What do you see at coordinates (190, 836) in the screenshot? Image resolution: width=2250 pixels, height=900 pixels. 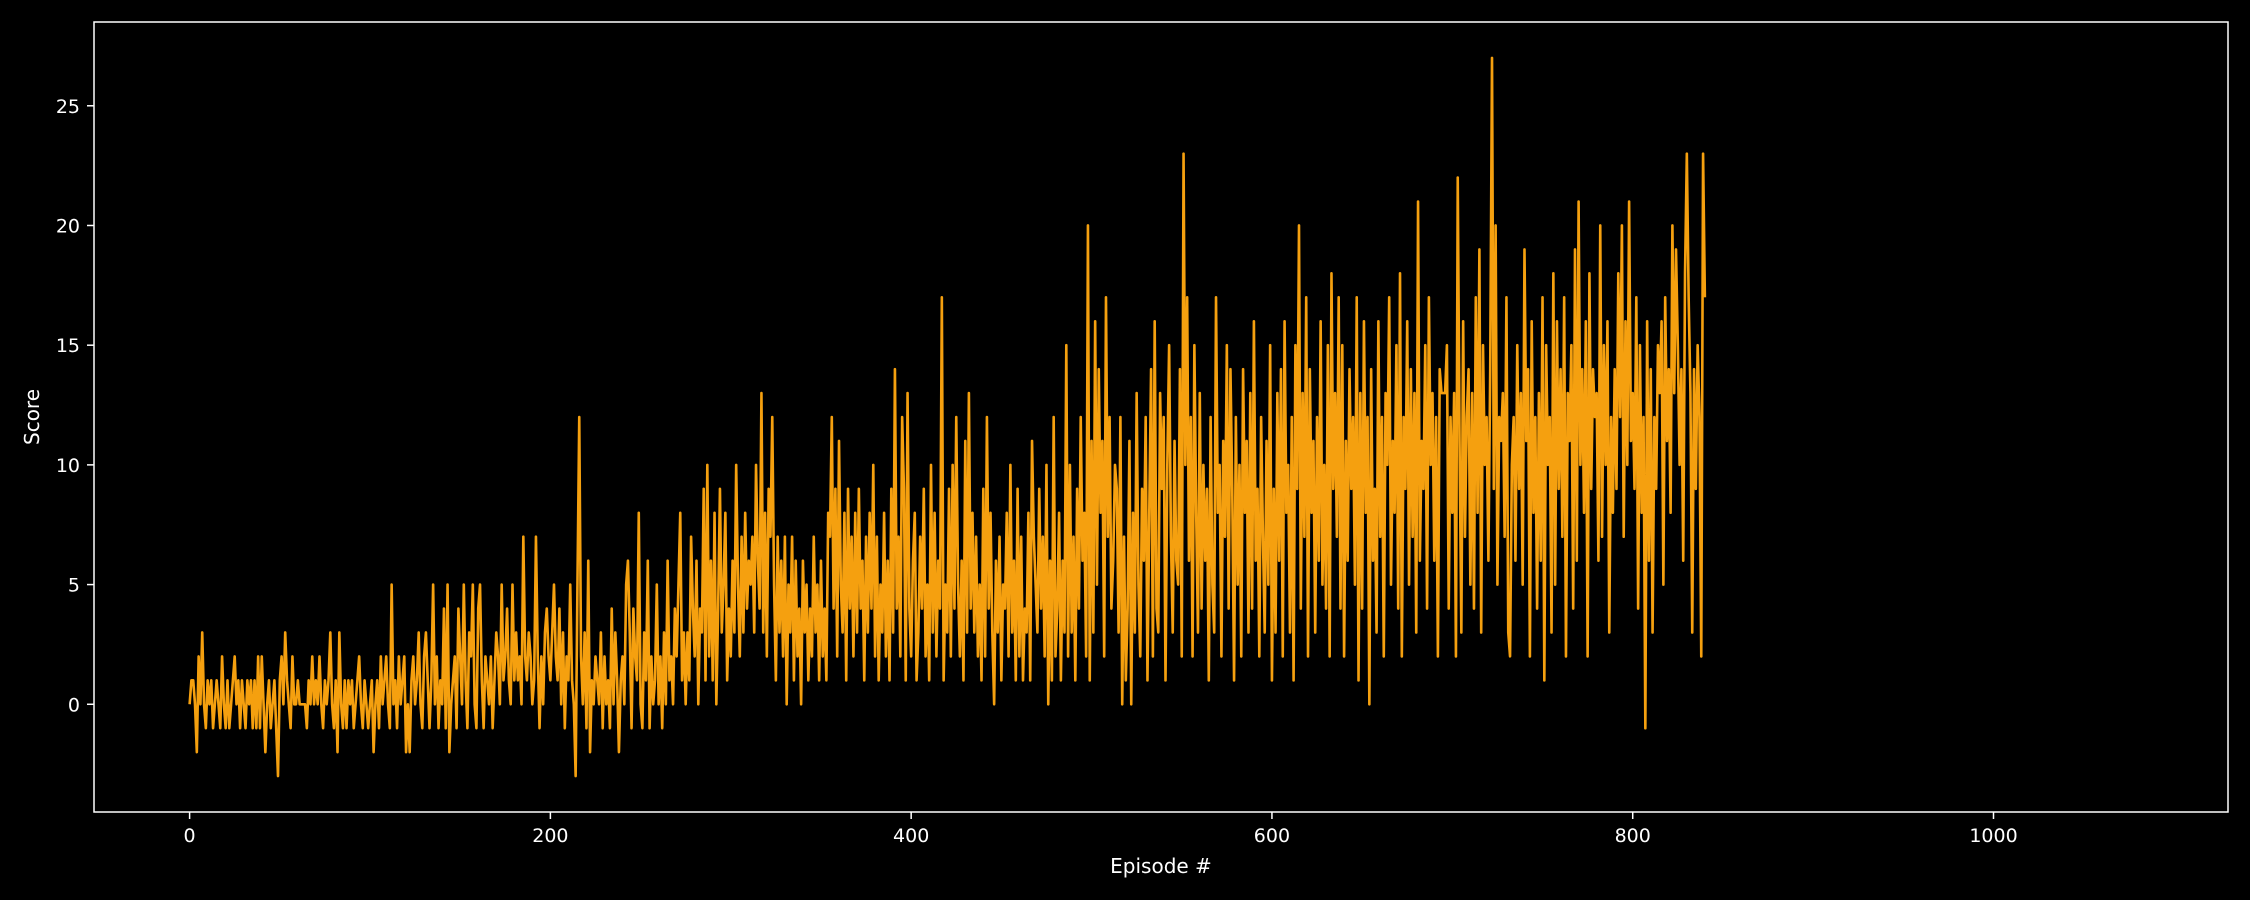 I see `x-tick-label: 0` at bounding box center [190, 836].